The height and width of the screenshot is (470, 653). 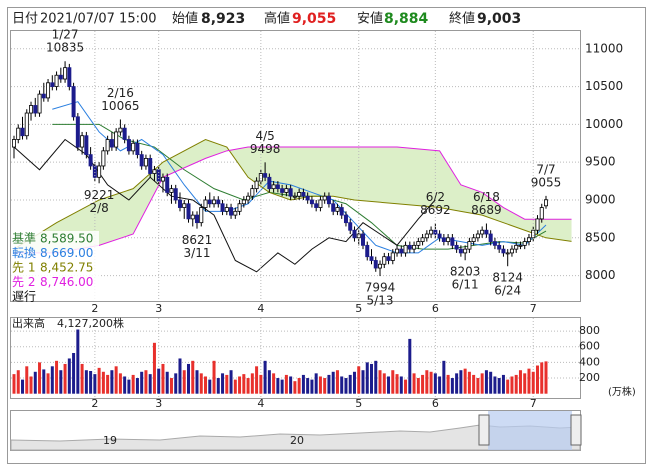 What do you see at coordinates (486, 197) in the screenshot?
I see `annotation-date: 6/18` at bounding box center [486, 197].